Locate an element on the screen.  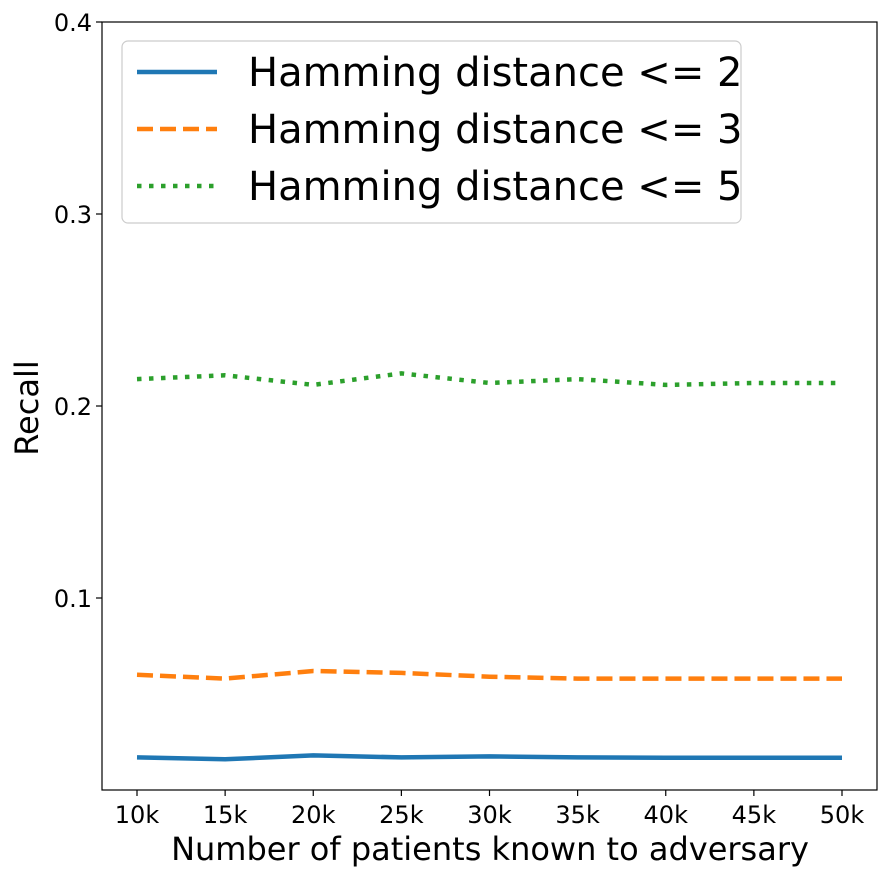
legend-label-hamming-2: Hamming distance <= 2 is located at coordinates (495, 73).